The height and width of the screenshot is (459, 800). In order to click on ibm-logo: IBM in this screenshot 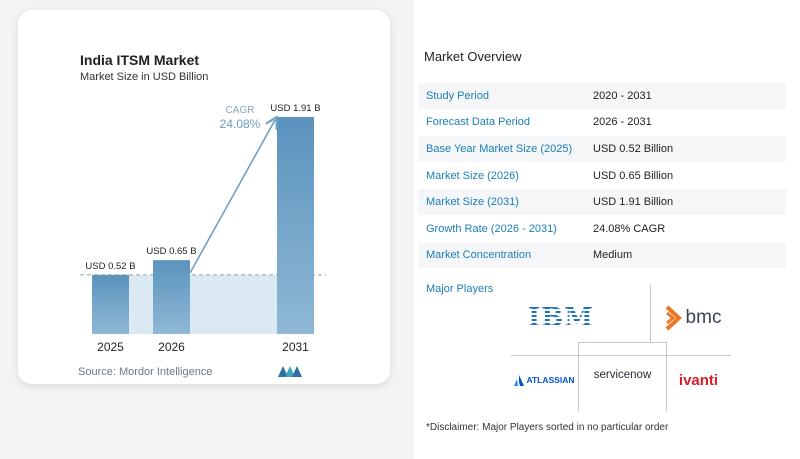, I will do `click(561, 318)`.